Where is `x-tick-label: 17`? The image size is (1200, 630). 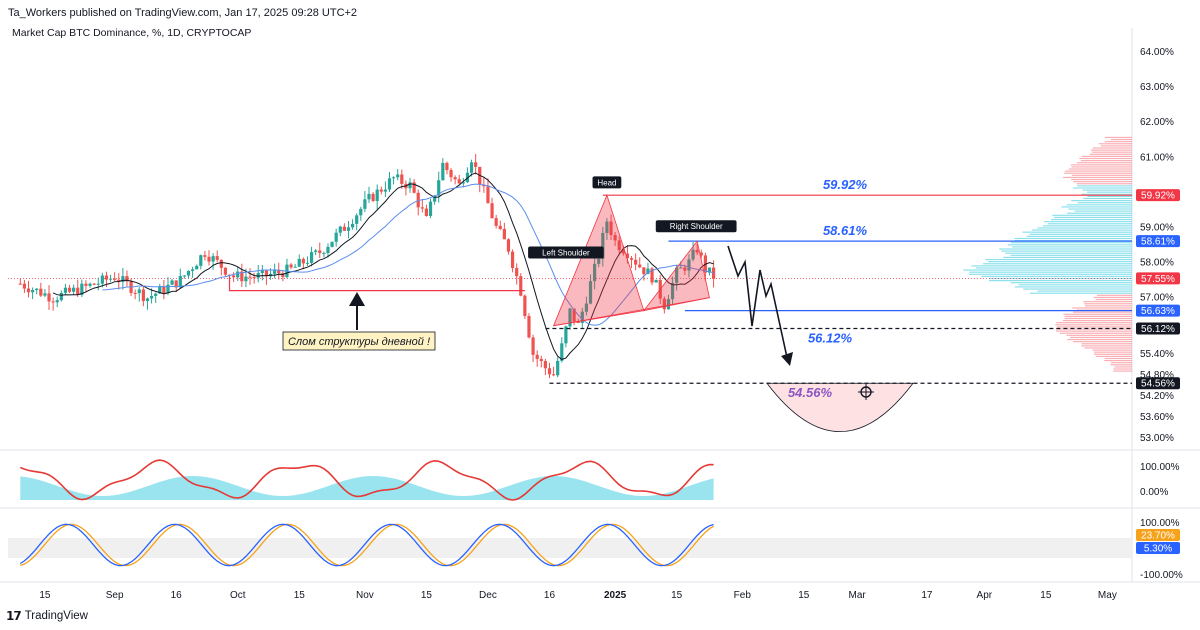 x-tick-label: 17 is located at coordinates (927, 595).